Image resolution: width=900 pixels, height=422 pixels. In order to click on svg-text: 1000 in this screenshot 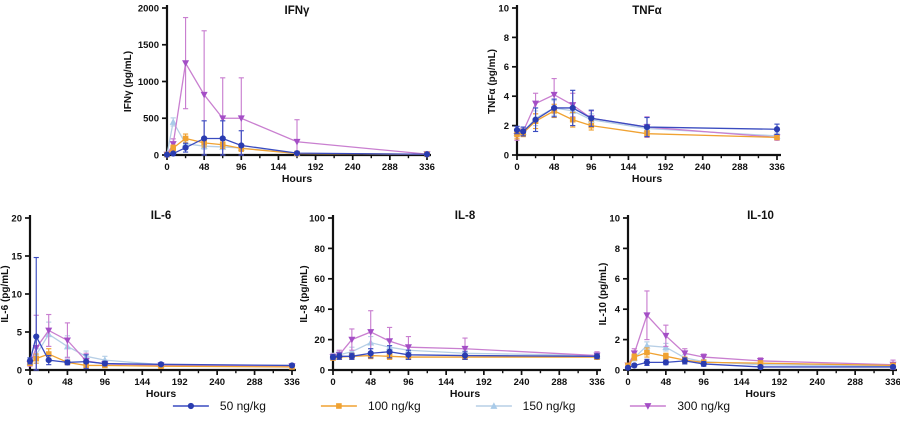, I will do `click(148, 82)`.